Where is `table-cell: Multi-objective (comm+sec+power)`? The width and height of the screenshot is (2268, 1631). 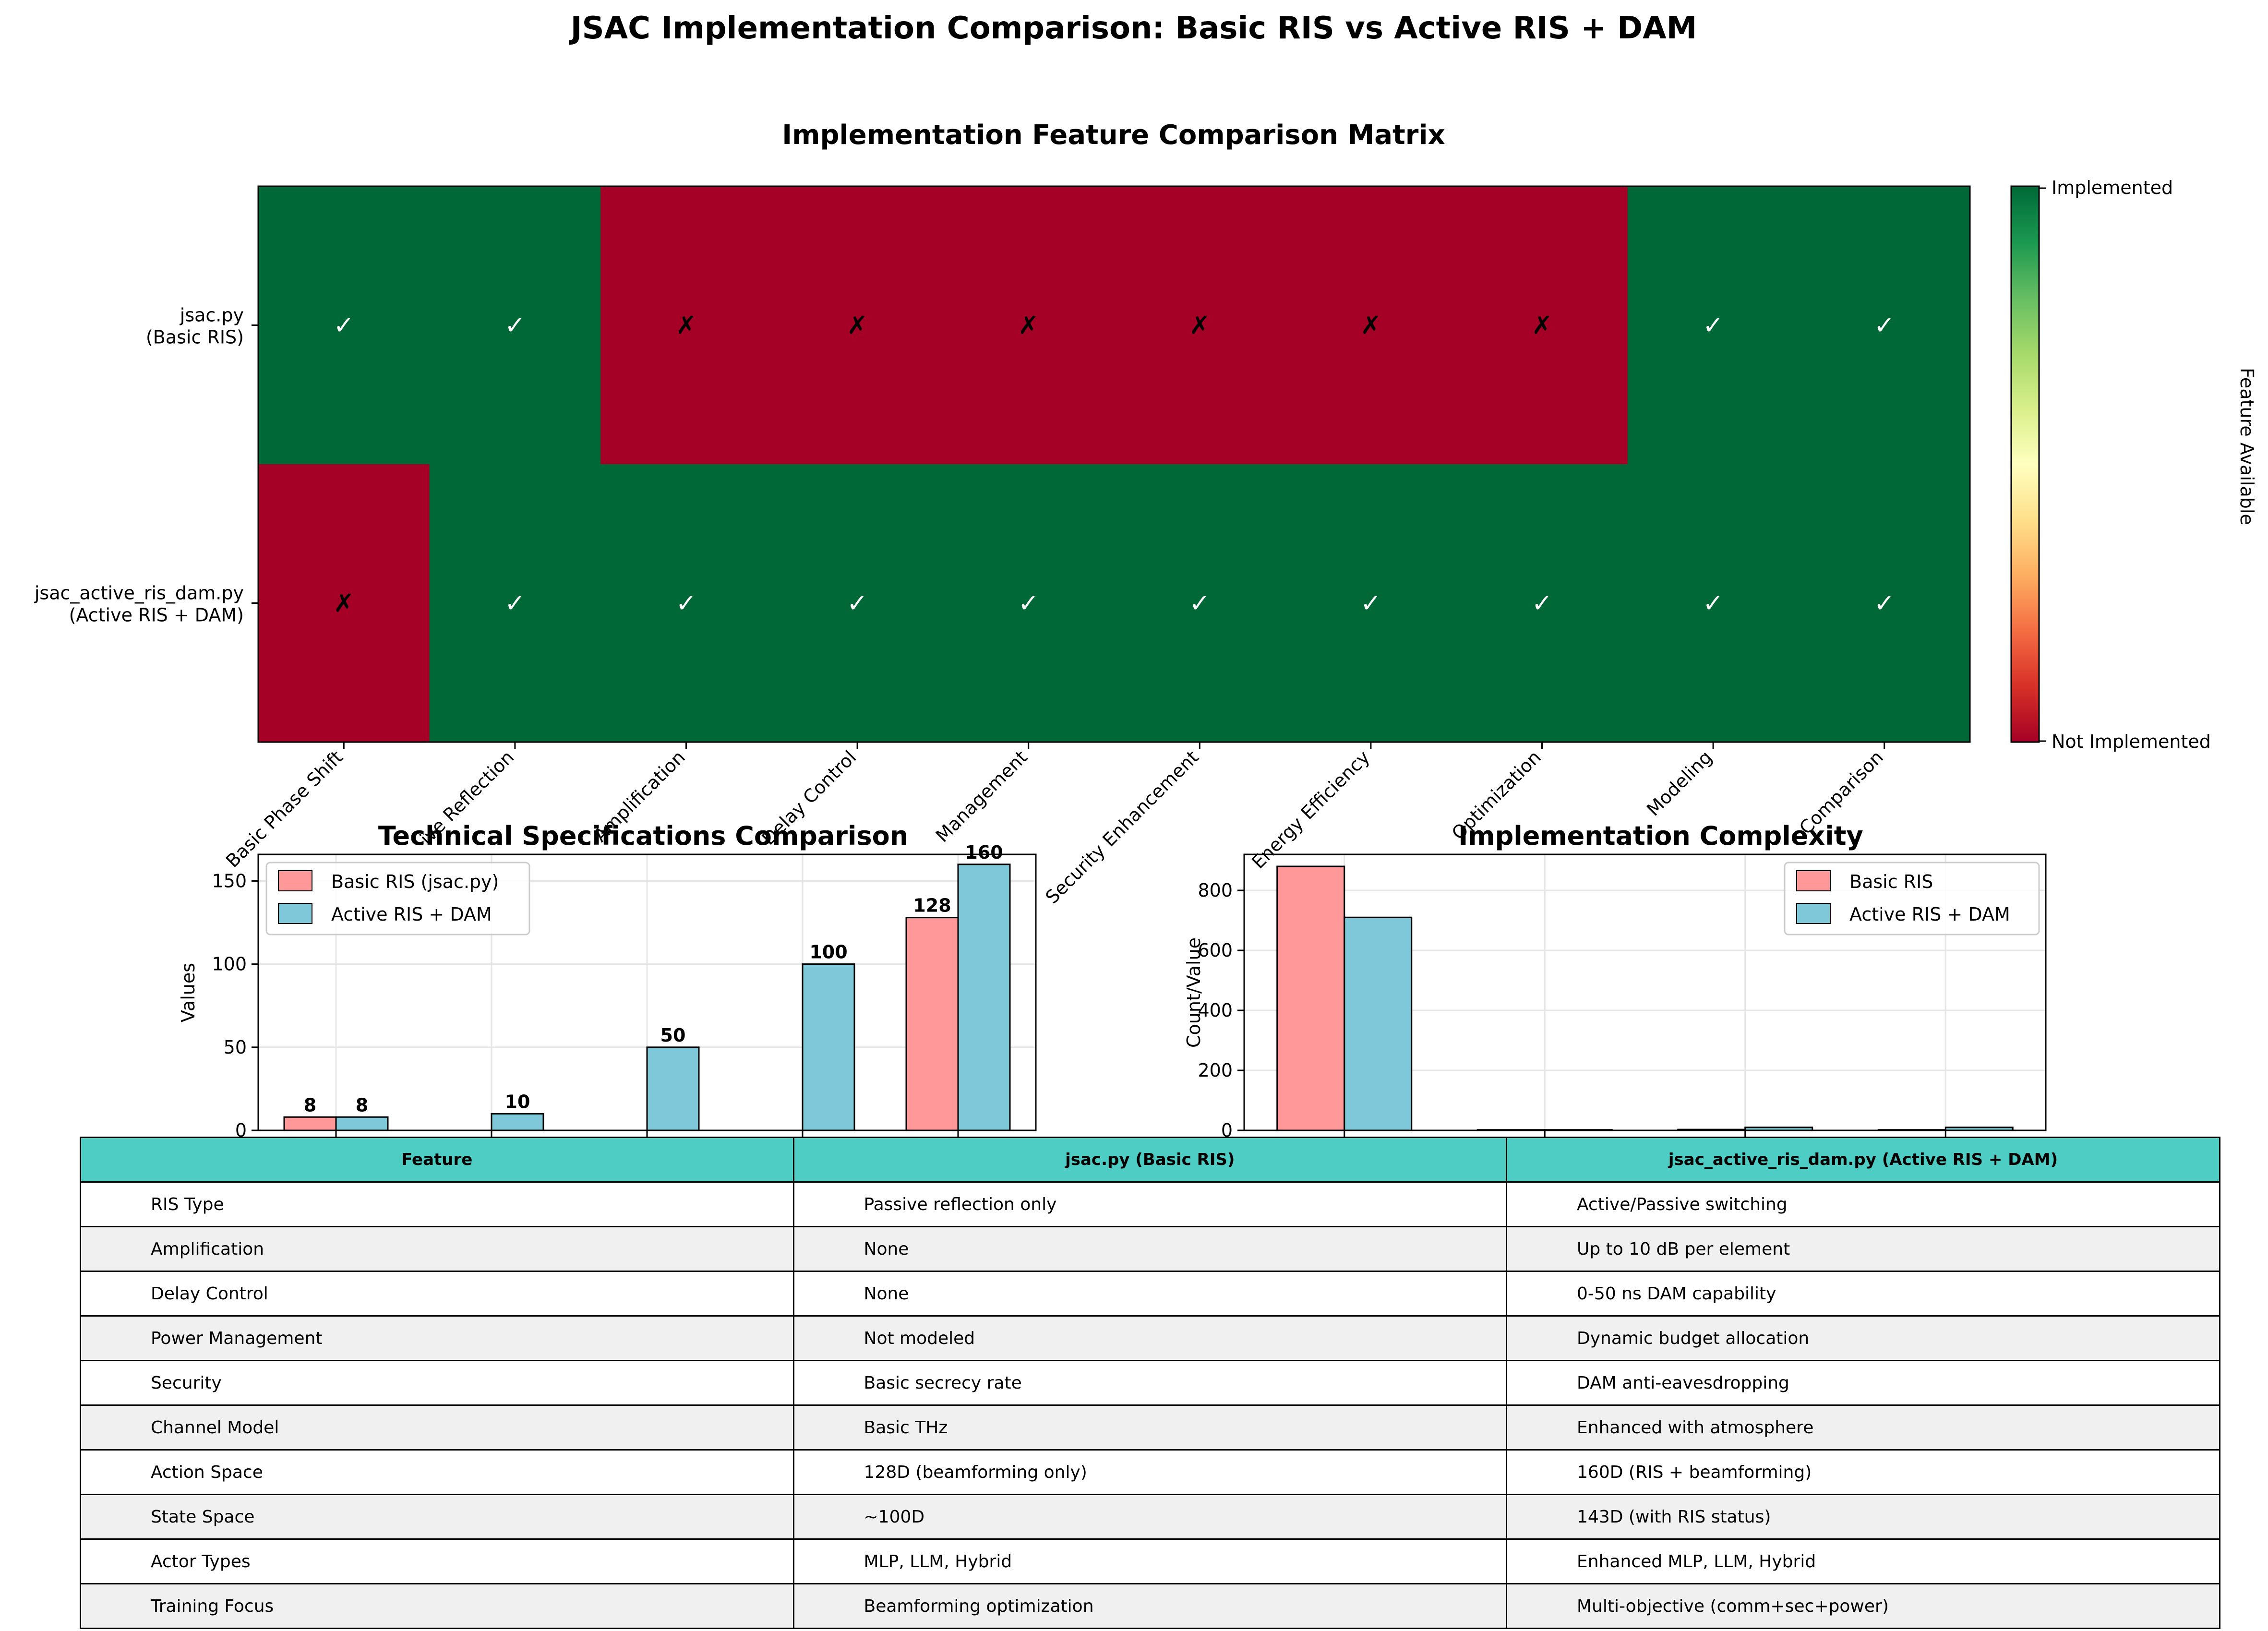 table-cell: Multi-objective (comm+sec+power) is located at coordinates (1863, 1606).